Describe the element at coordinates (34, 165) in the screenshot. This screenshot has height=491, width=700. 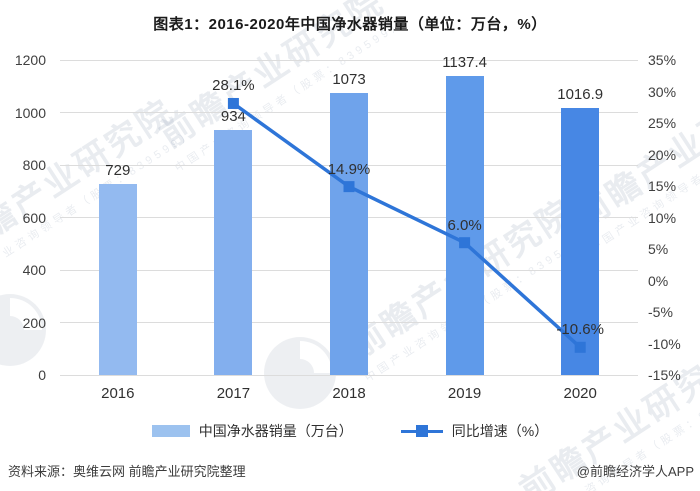
I see `left-axis-tick-label: 800` at that location.